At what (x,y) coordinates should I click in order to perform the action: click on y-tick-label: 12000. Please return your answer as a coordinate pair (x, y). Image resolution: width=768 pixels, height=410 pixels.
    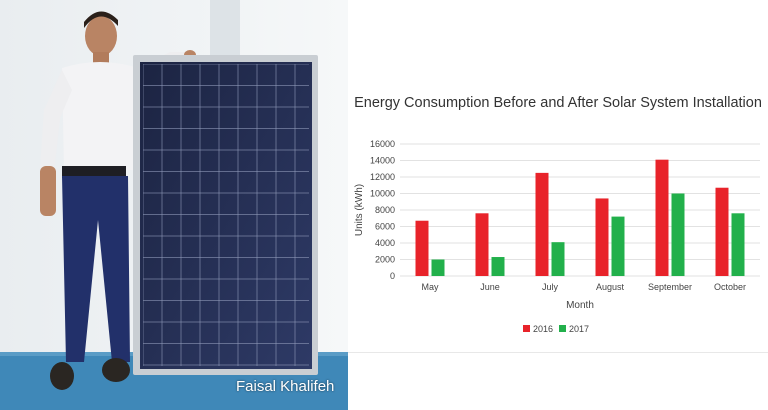
    Looking at the image, I should click on (382, 177).